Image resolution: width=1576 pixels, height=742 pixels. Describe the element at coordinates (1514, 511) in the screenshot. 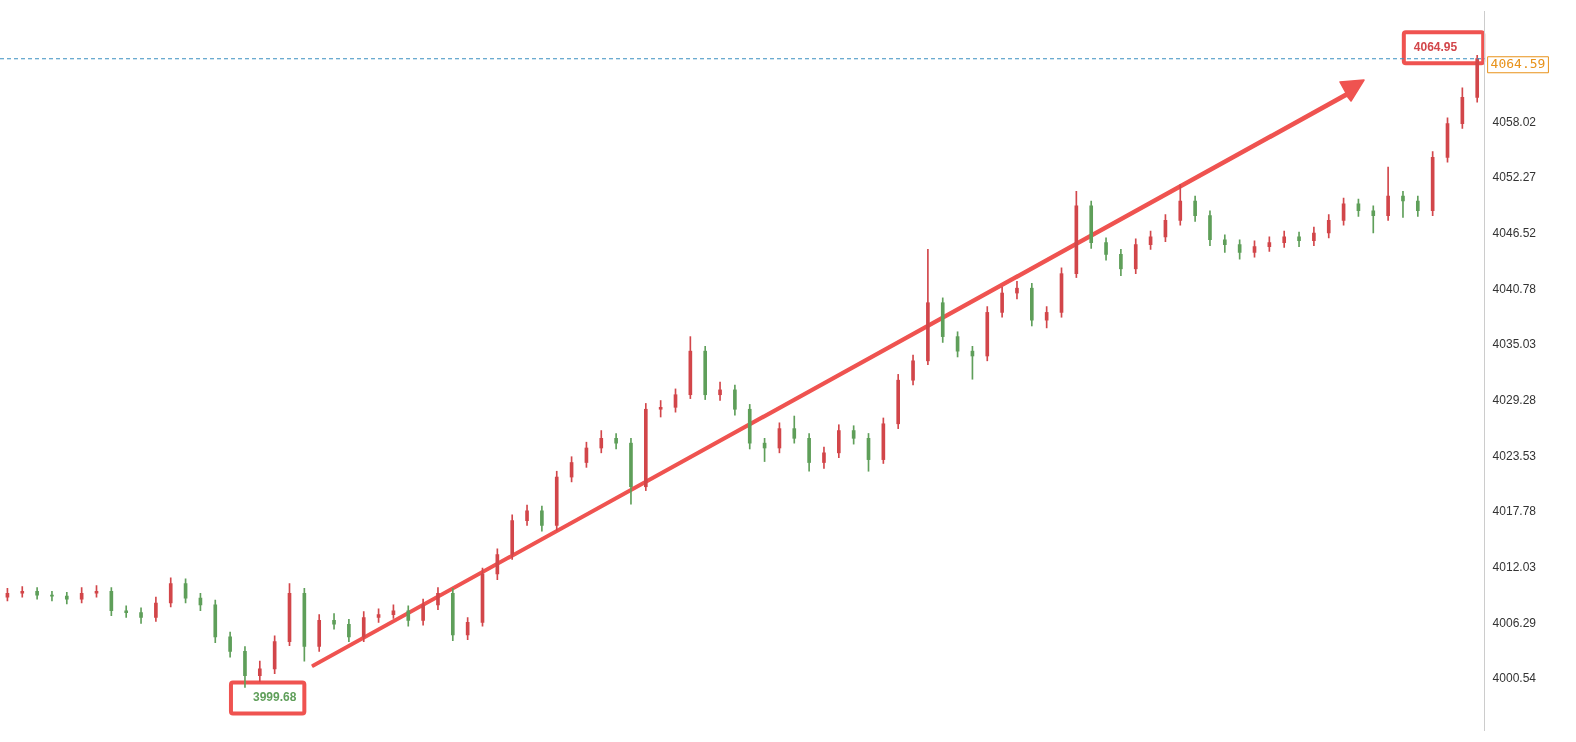

I see `y-tick-label: 4017.78` at that location.